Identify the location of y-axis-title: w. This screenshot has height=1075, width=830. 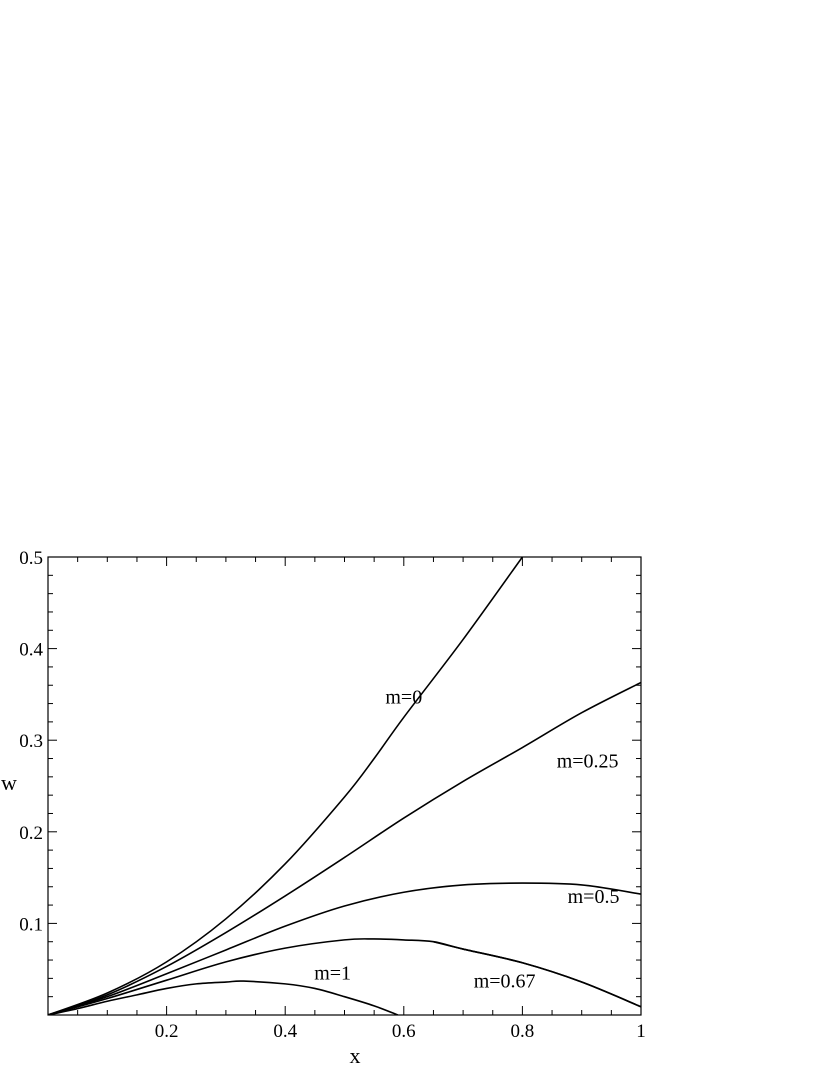
(9, 782).